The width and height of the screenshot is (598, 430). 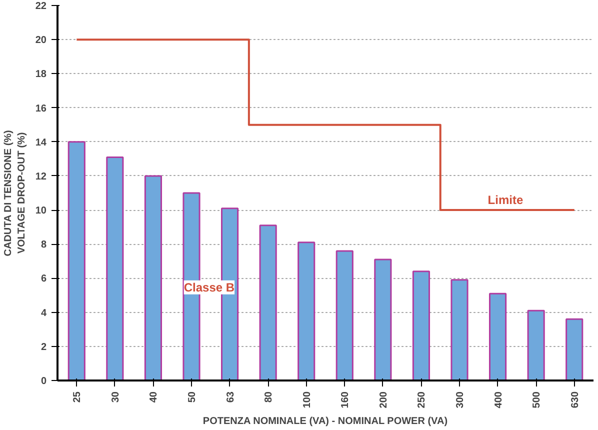 What do you see at coordinates (78, 397) in the screenshot?
I see `x-tick-label: 25` at bounding box center [78, 397].